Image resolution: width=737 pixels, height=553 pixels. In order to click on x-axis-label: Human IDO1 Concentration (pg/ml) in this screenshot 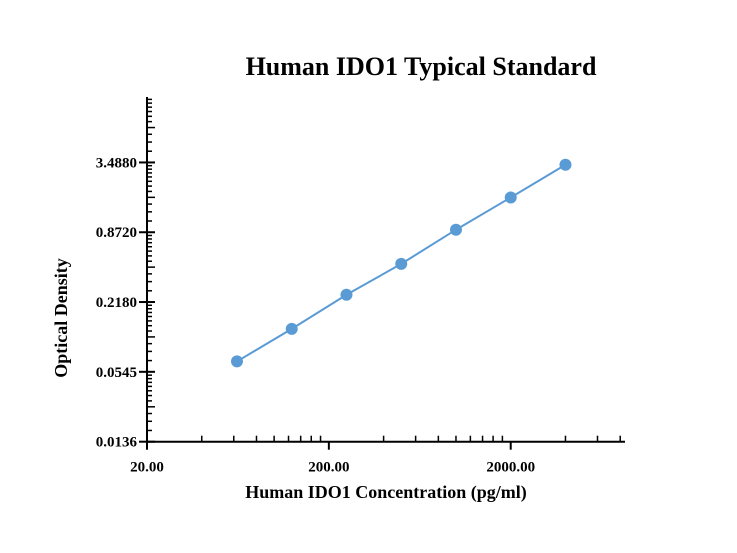, I will do `click(386, 492)`.